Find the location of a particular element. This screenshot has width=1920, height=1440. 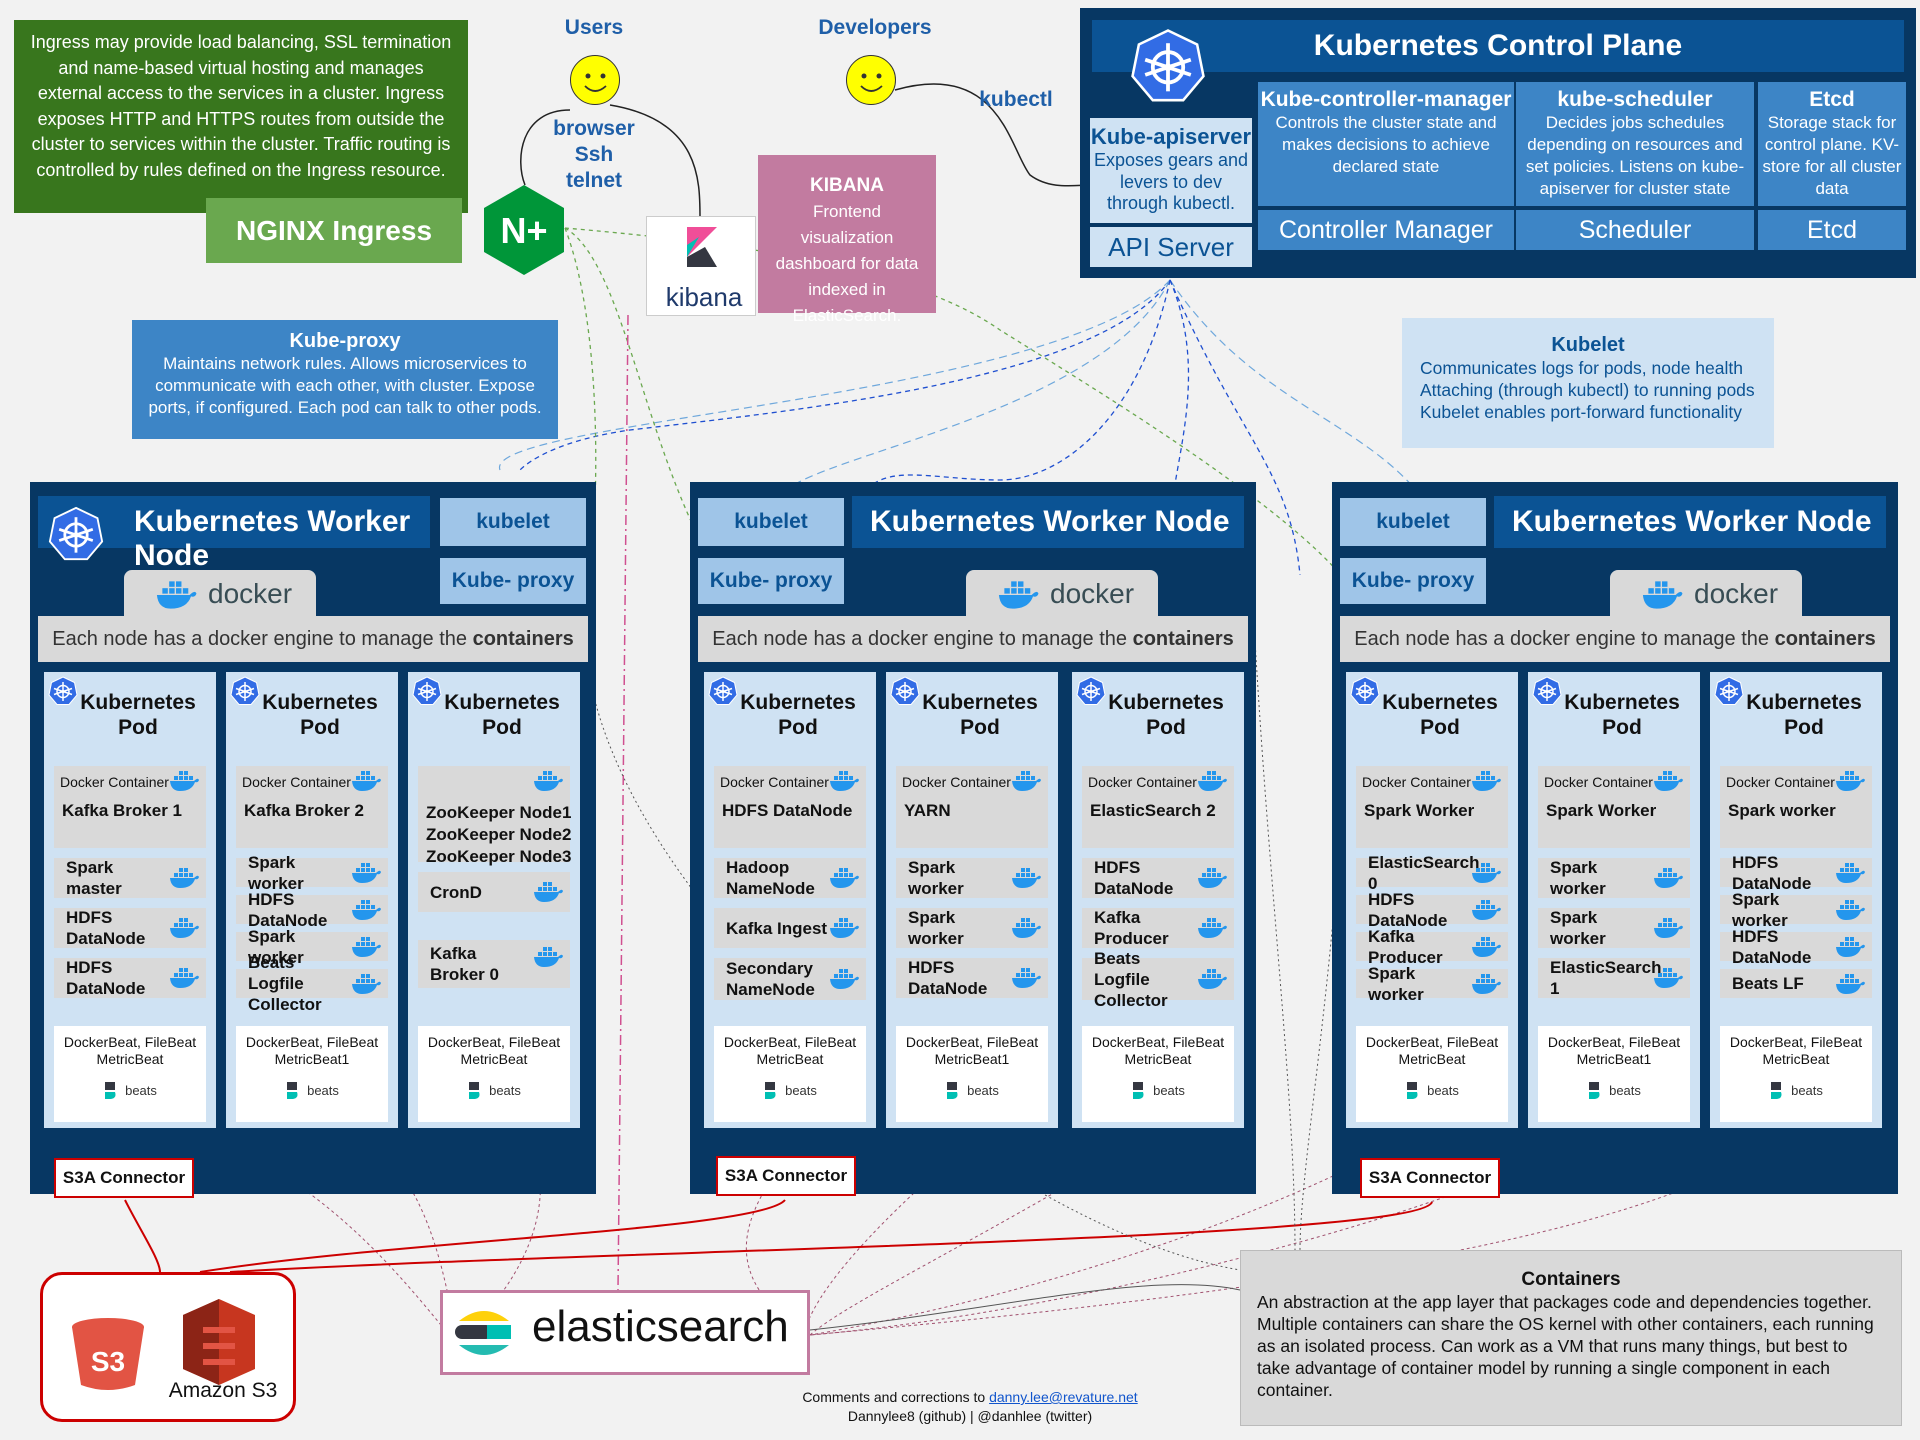

container-item: Kafka Broker 0 is located at coordinates (494, 964).